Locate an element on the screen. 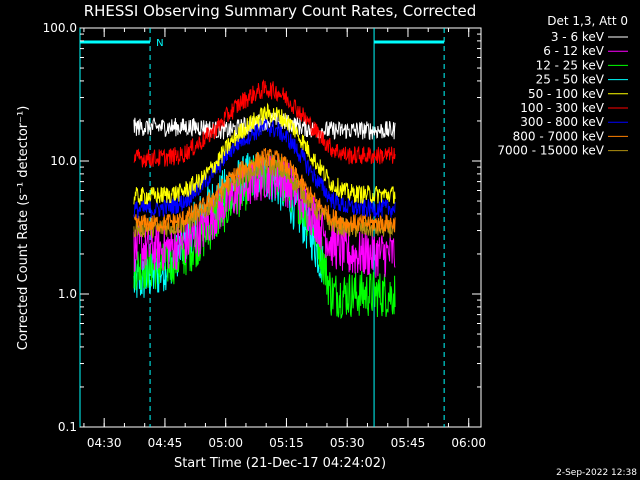  x-tick-label: 05:30 is located at coordinates (347, 443).